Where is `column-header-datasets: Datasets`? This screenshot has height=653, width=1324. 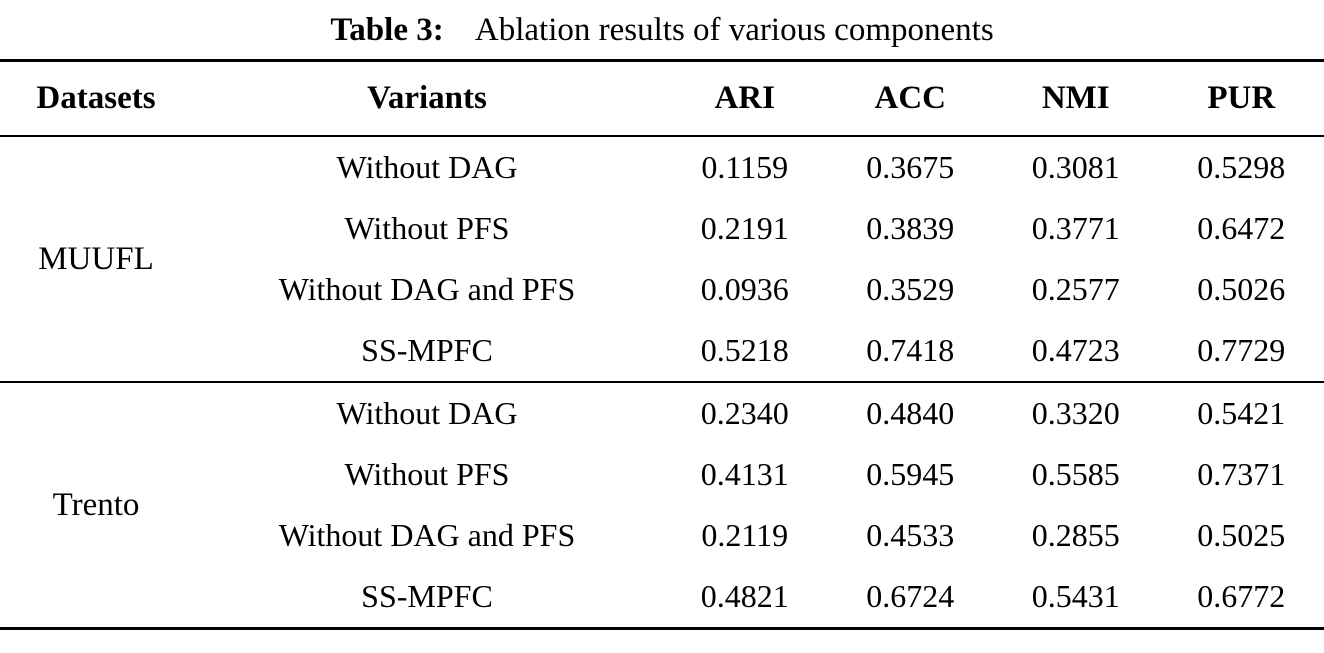
column-header-datasets: Datasets is located at coordinates (96, 98).